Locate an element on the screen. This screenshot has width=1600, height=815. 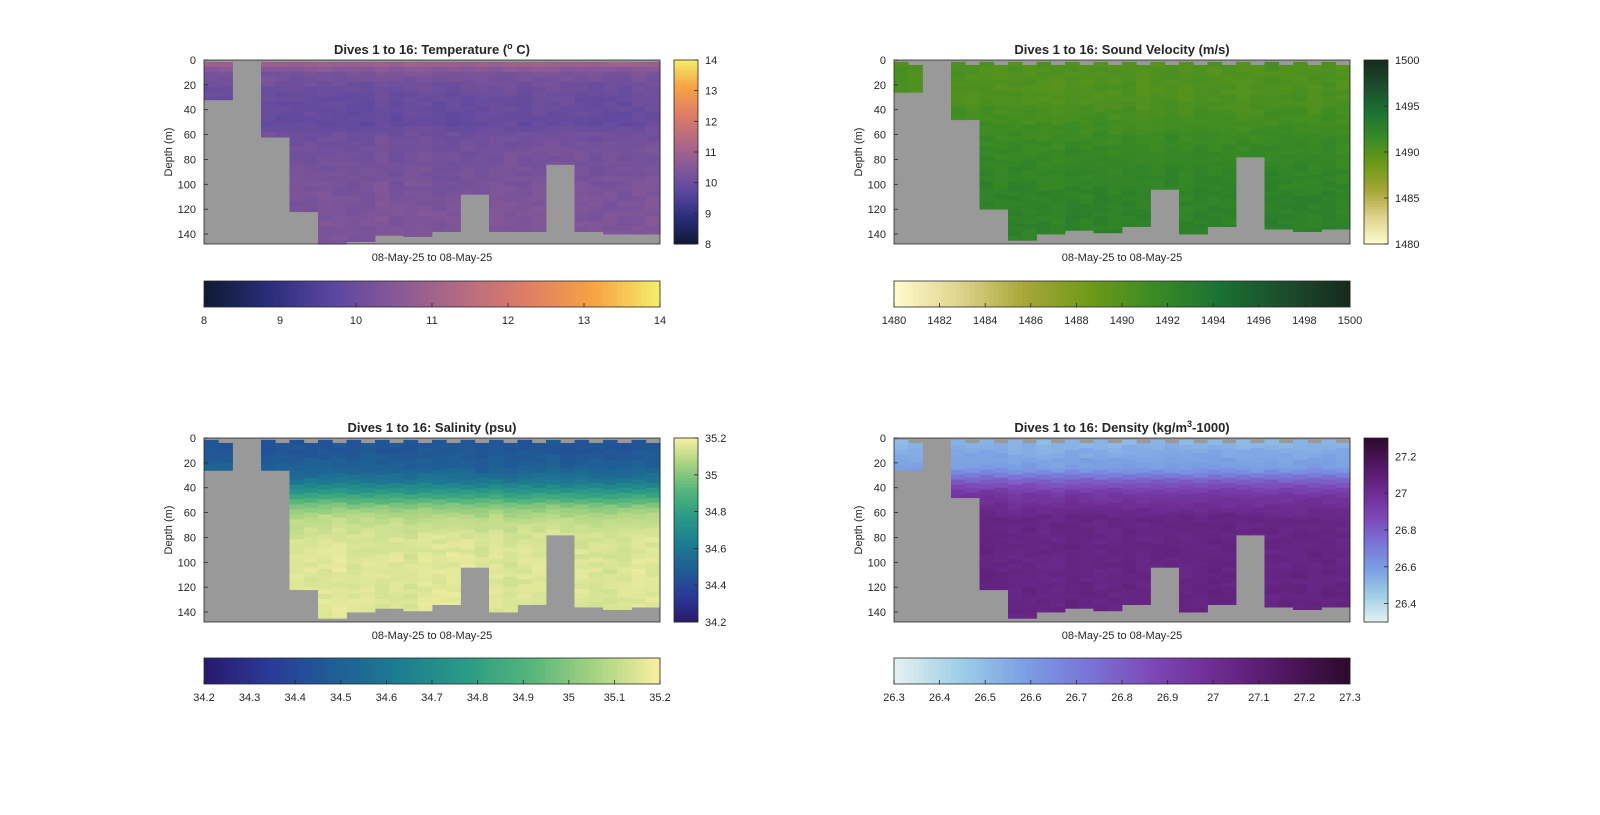
heatmap-cells is located at coordinates (1122, 151).